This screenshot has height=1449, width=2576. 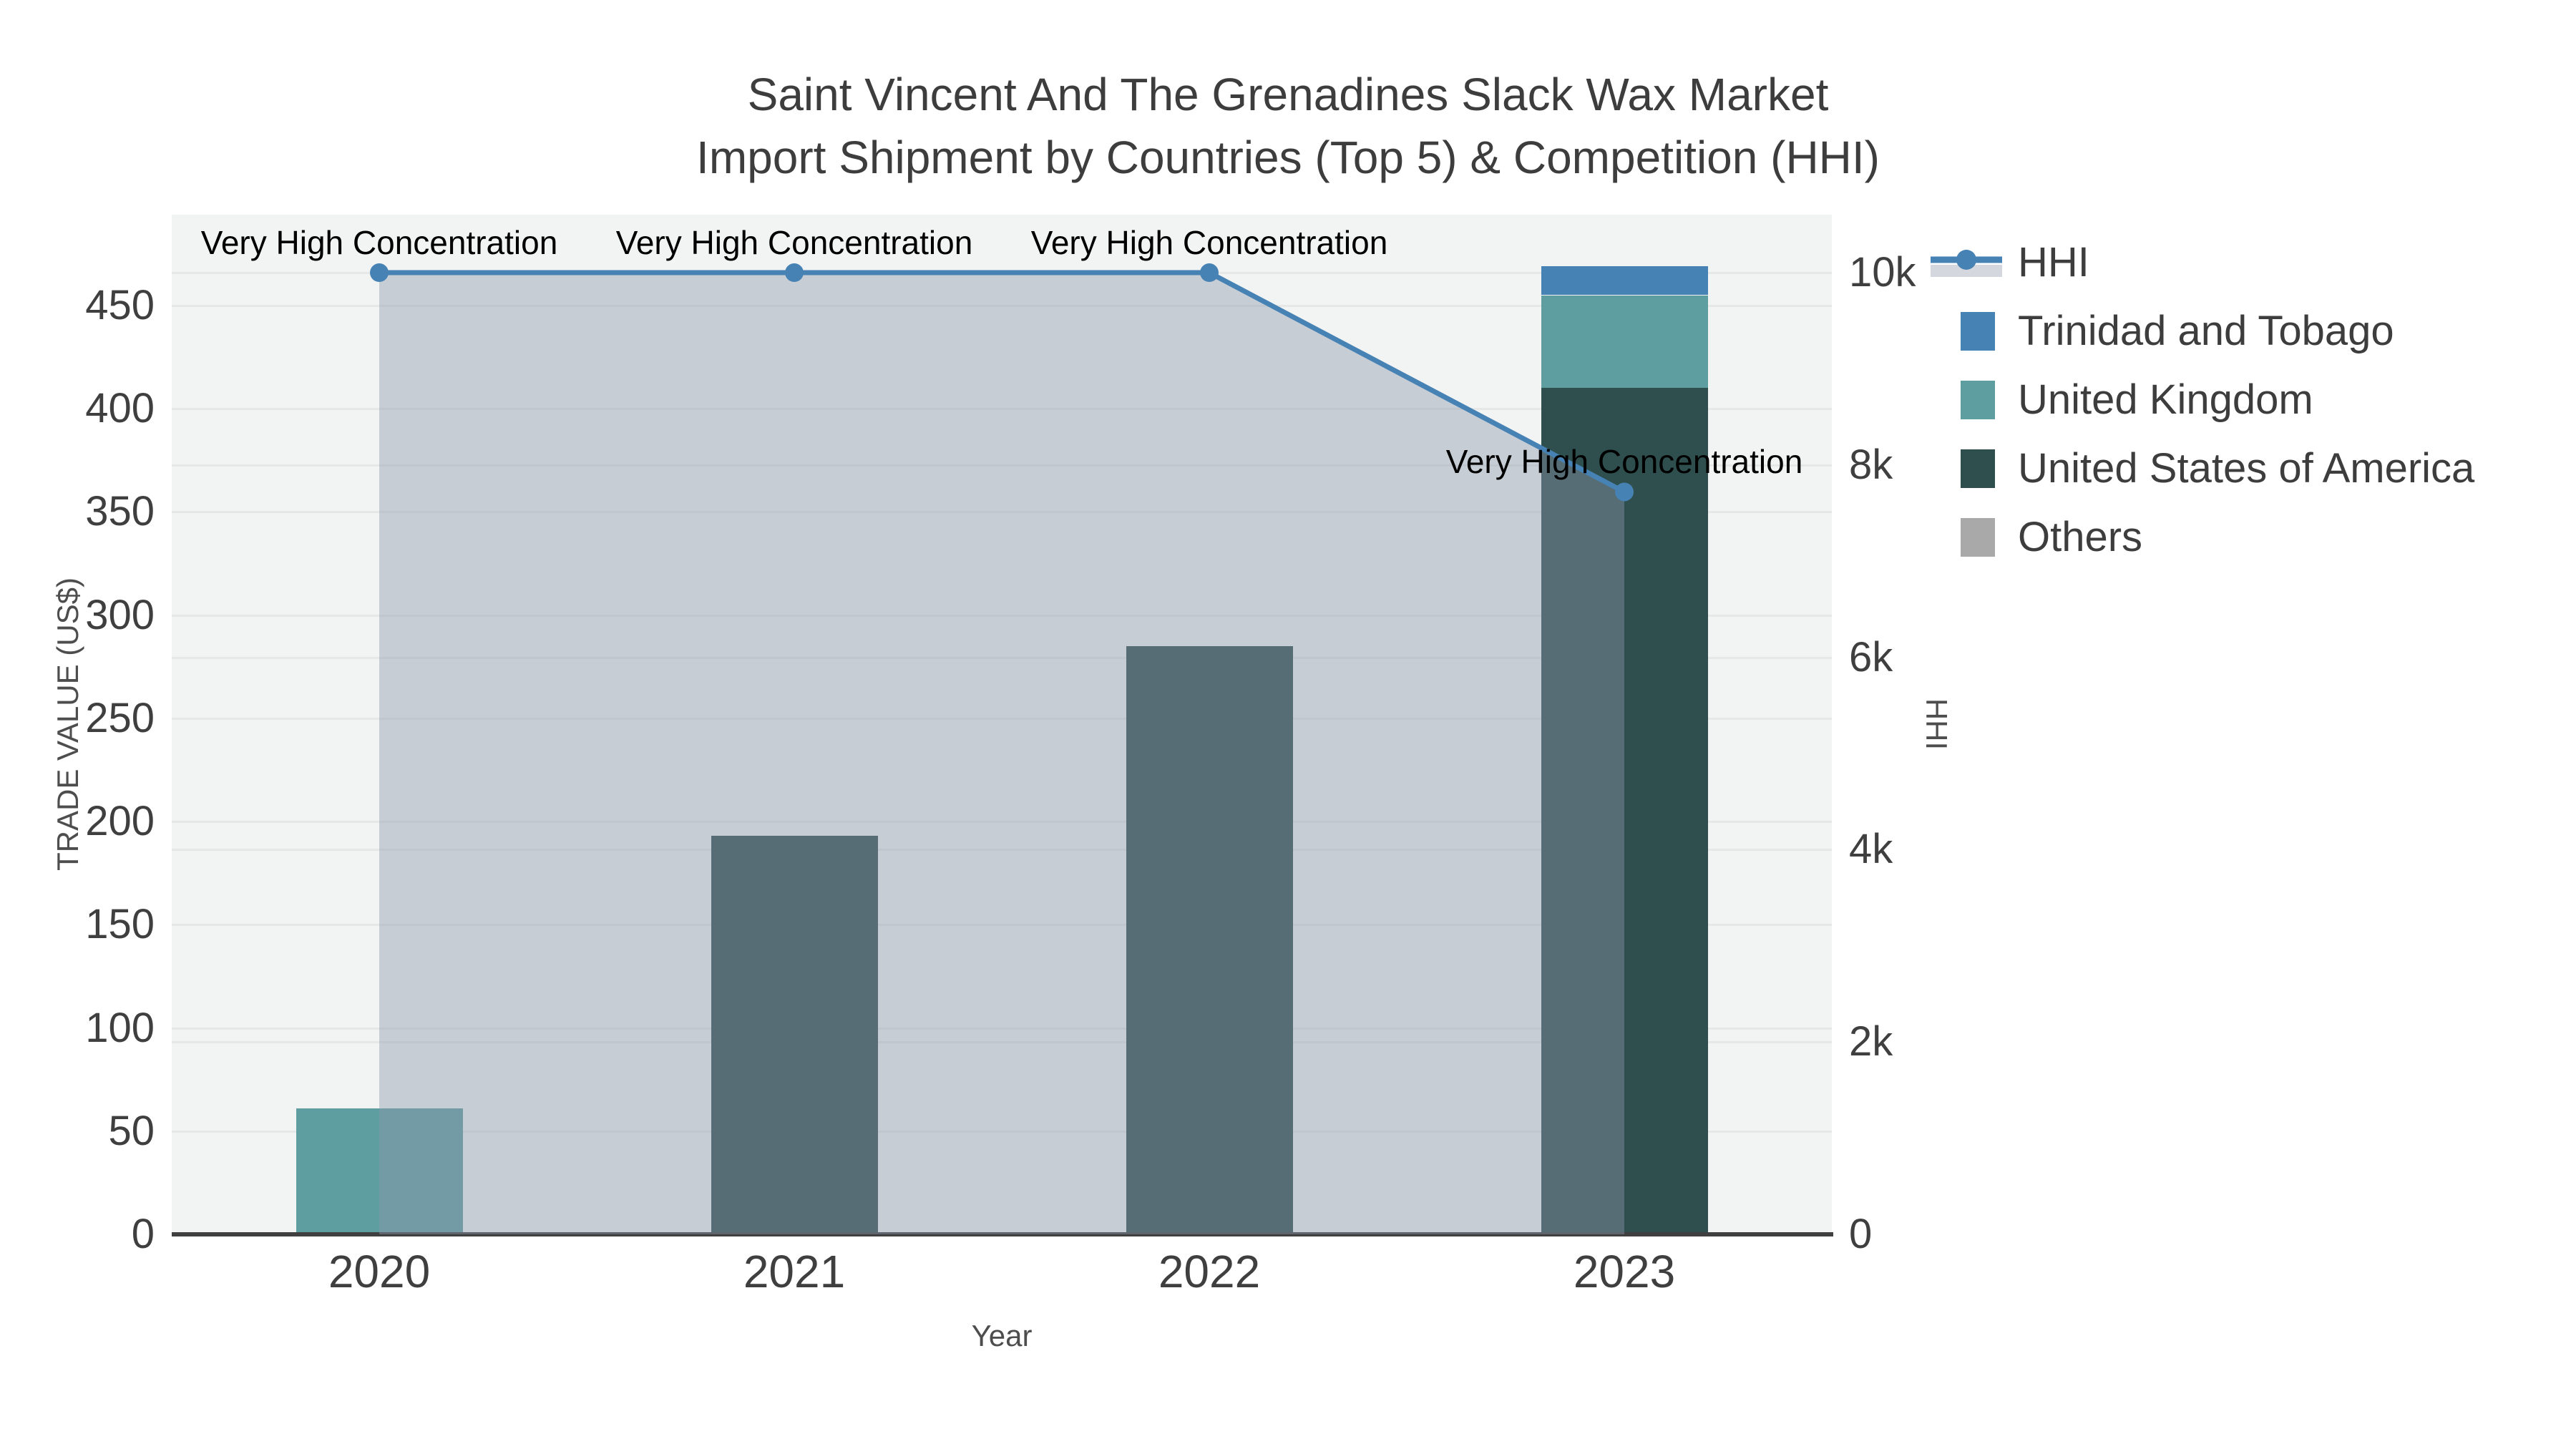 I want to click on x-tick-2020: 2020, so click(x=379, y=1271).